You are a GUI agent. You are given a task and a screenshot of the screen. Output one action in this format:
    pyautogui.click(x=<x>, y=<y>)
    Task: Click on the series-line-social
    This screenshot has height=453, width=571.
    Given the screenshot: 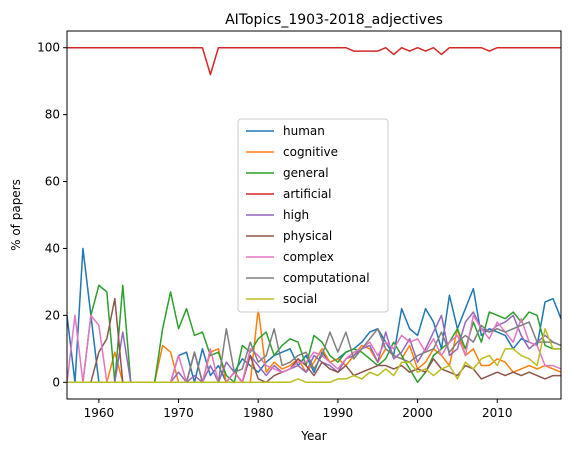 What is the action you would take?
    pyautogui.click(x=314, y=356)
    